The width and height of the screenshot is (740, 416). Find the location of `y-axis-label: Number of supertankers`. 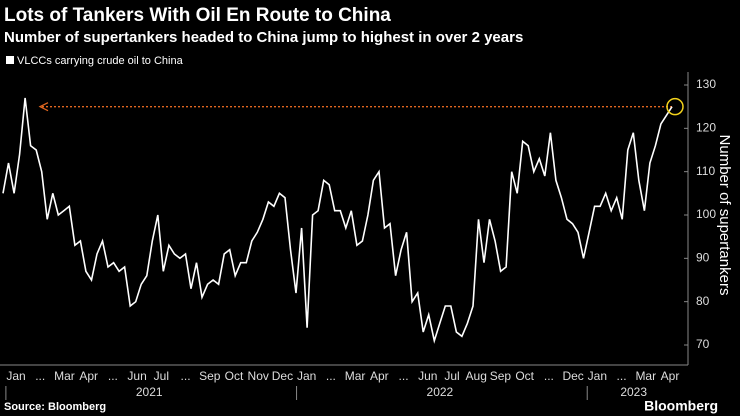

y-axis-label: Number of supertankers is located at coordinates (724, 215).